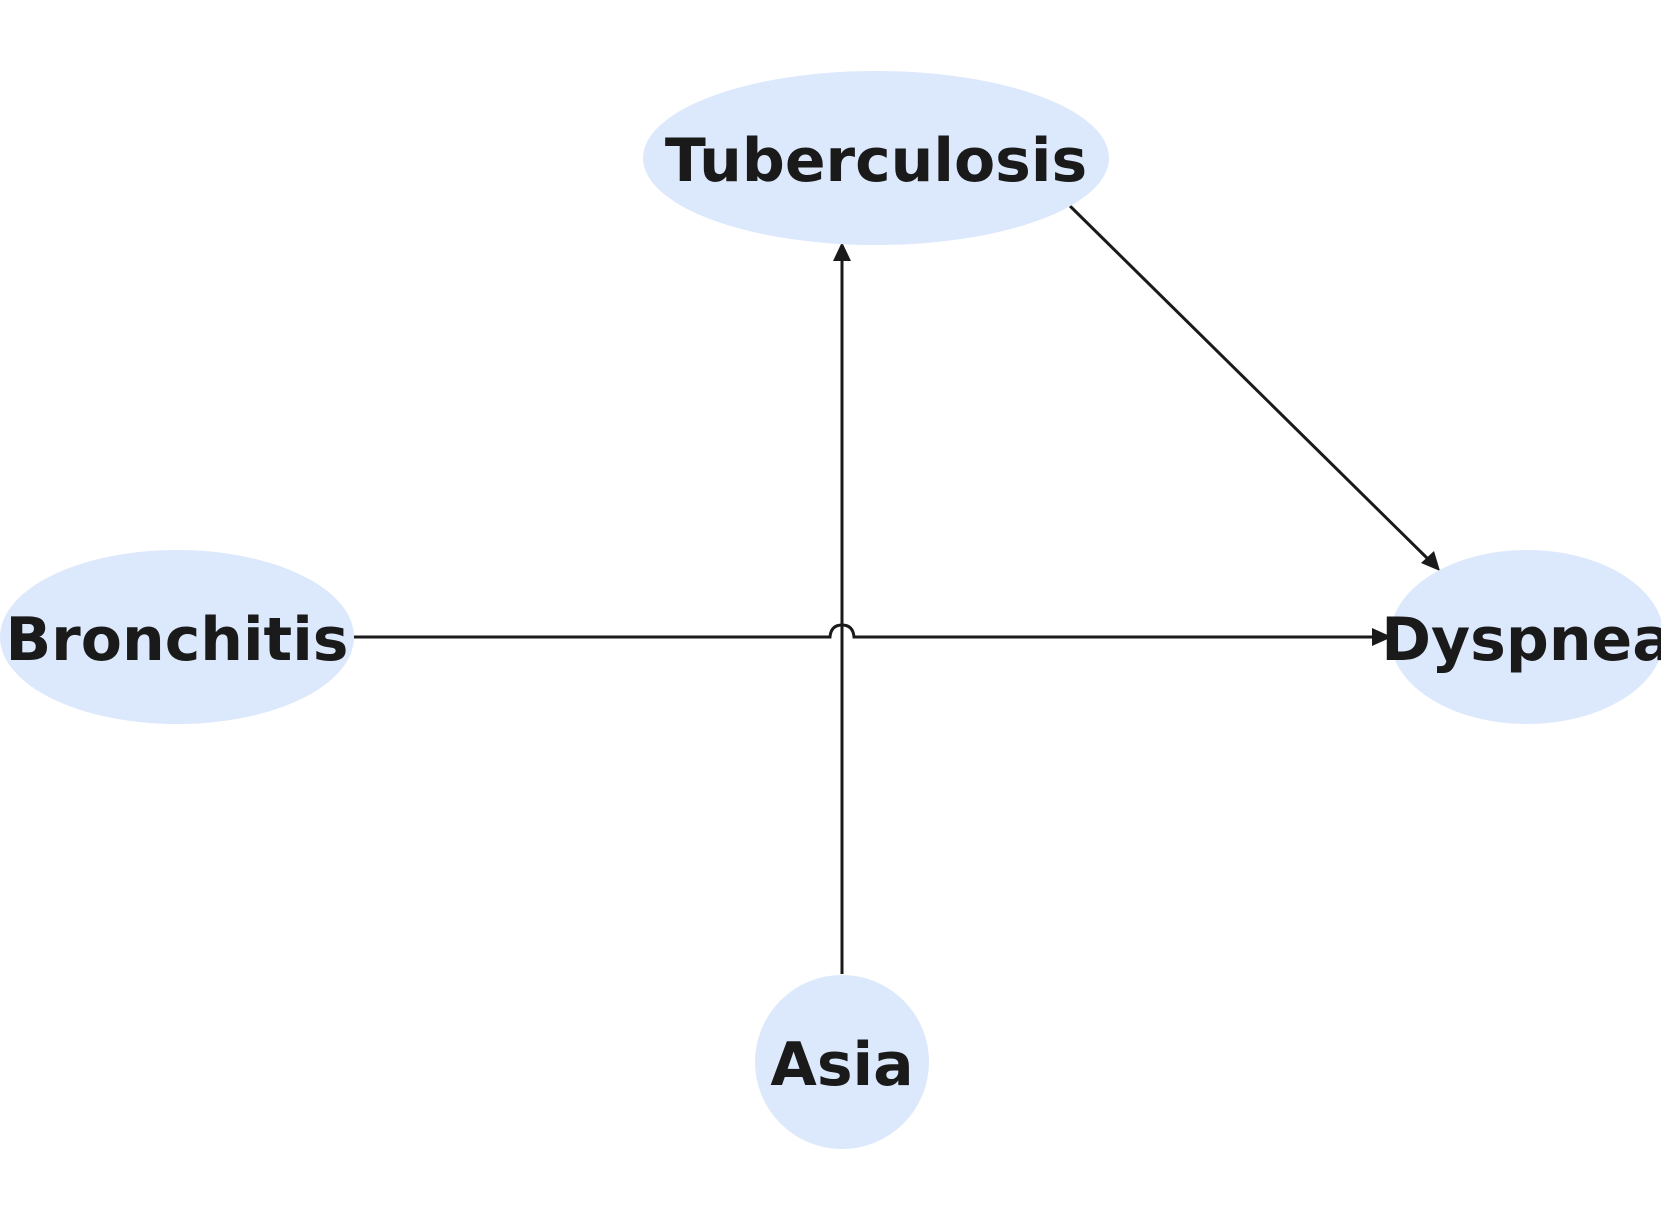  I want to click on node-label-asia: Asia, so click(841, 1065).